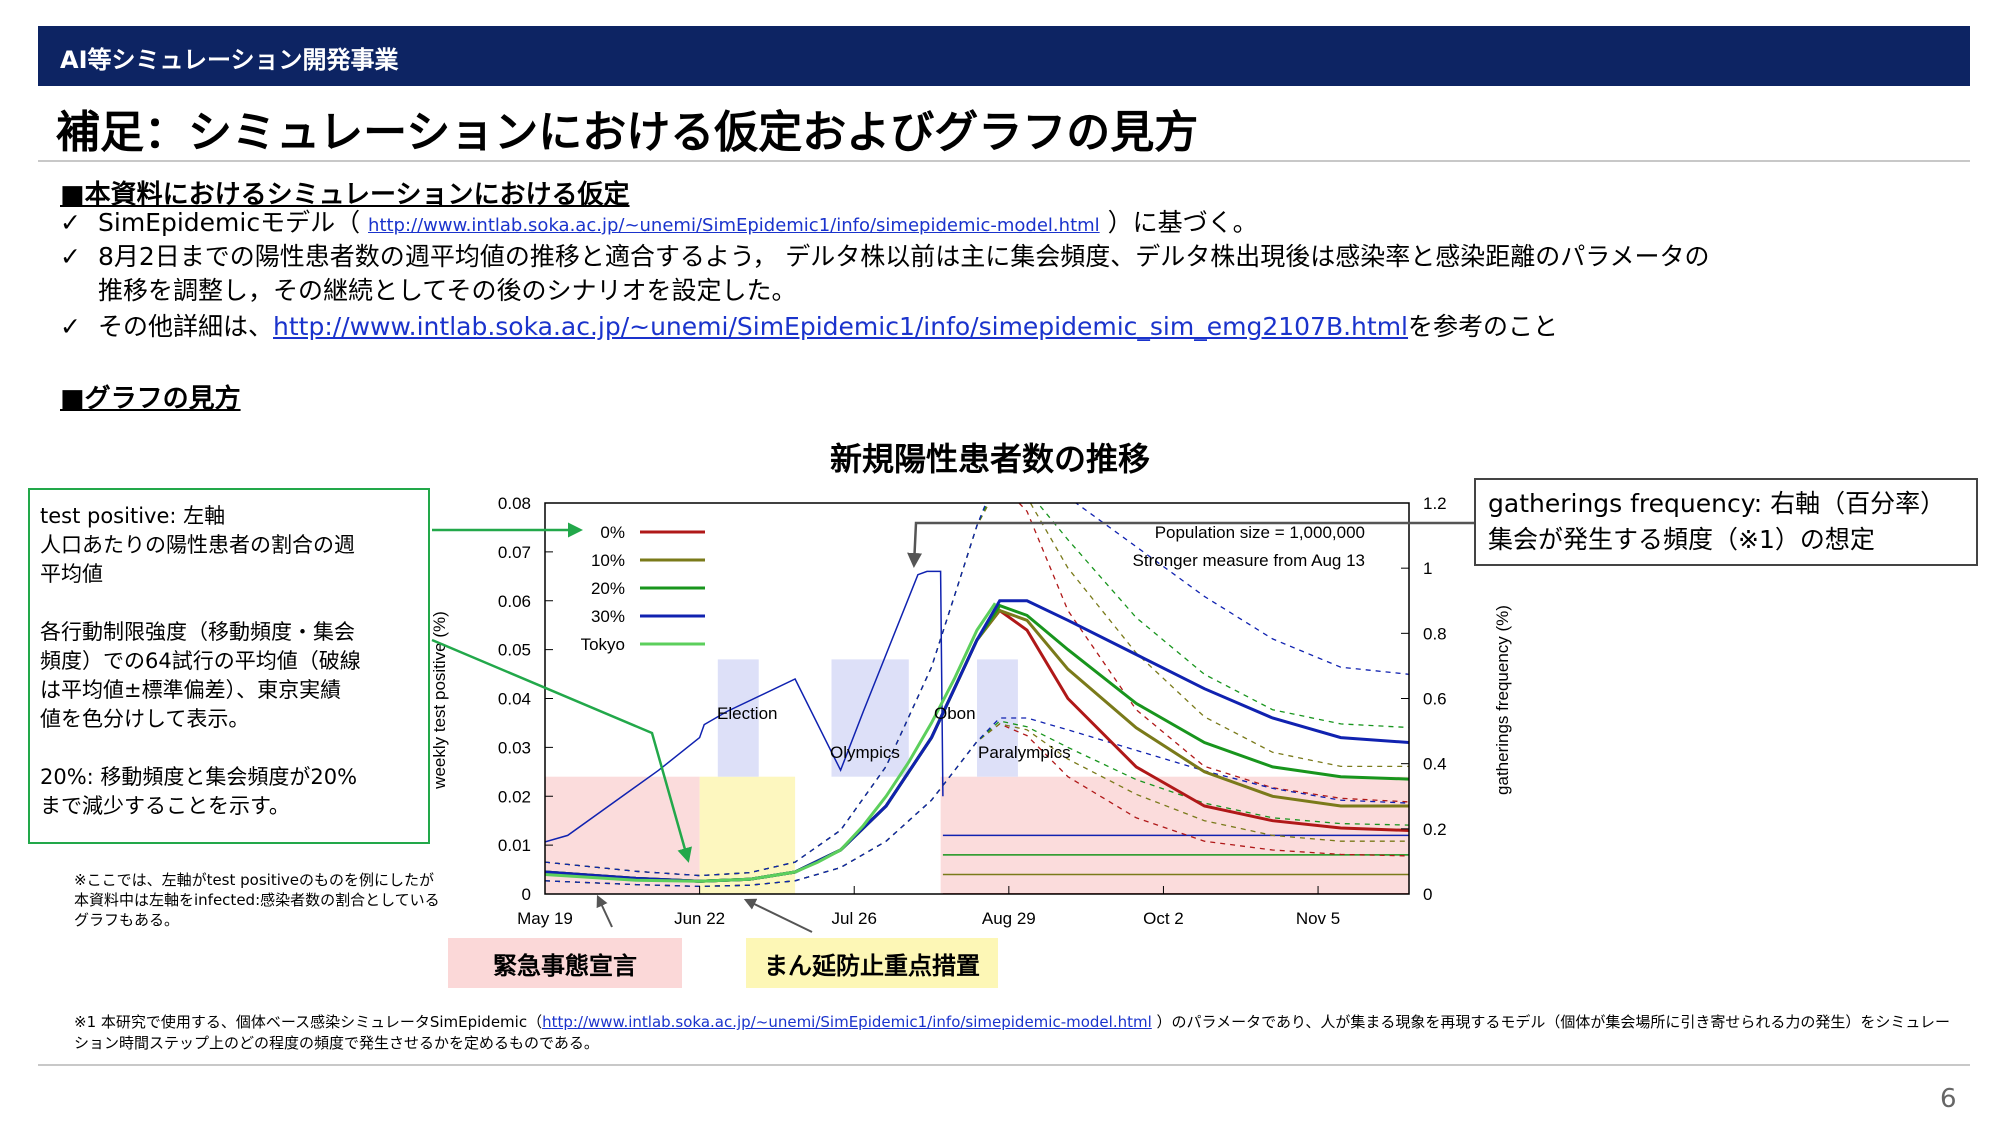 The height and width of the screenshot is (1125, 2000). What do you see at coordinates (447, 290) in the screenshot?
I see `bullet-fit-line2: 推移を調整し，その継続としてその後のシナリオを設定した。` at bounding box center [447, 290].